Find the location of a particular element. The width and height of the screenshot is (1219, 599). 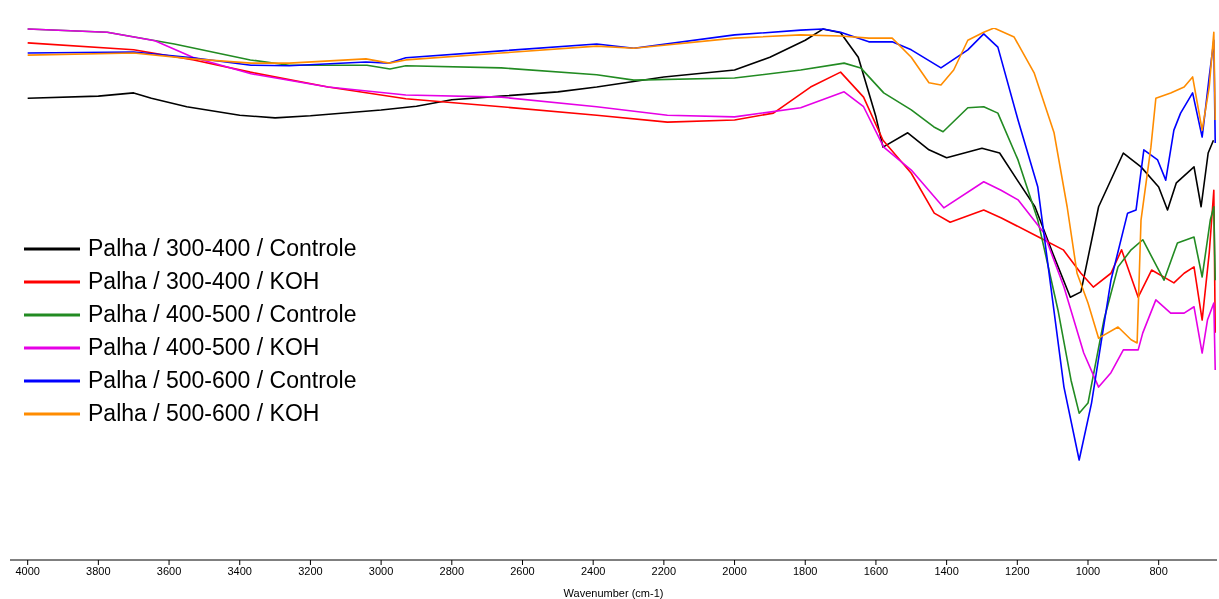

legend-label: Palha / 400-500 / KOH is located at coordinates (204, 347).